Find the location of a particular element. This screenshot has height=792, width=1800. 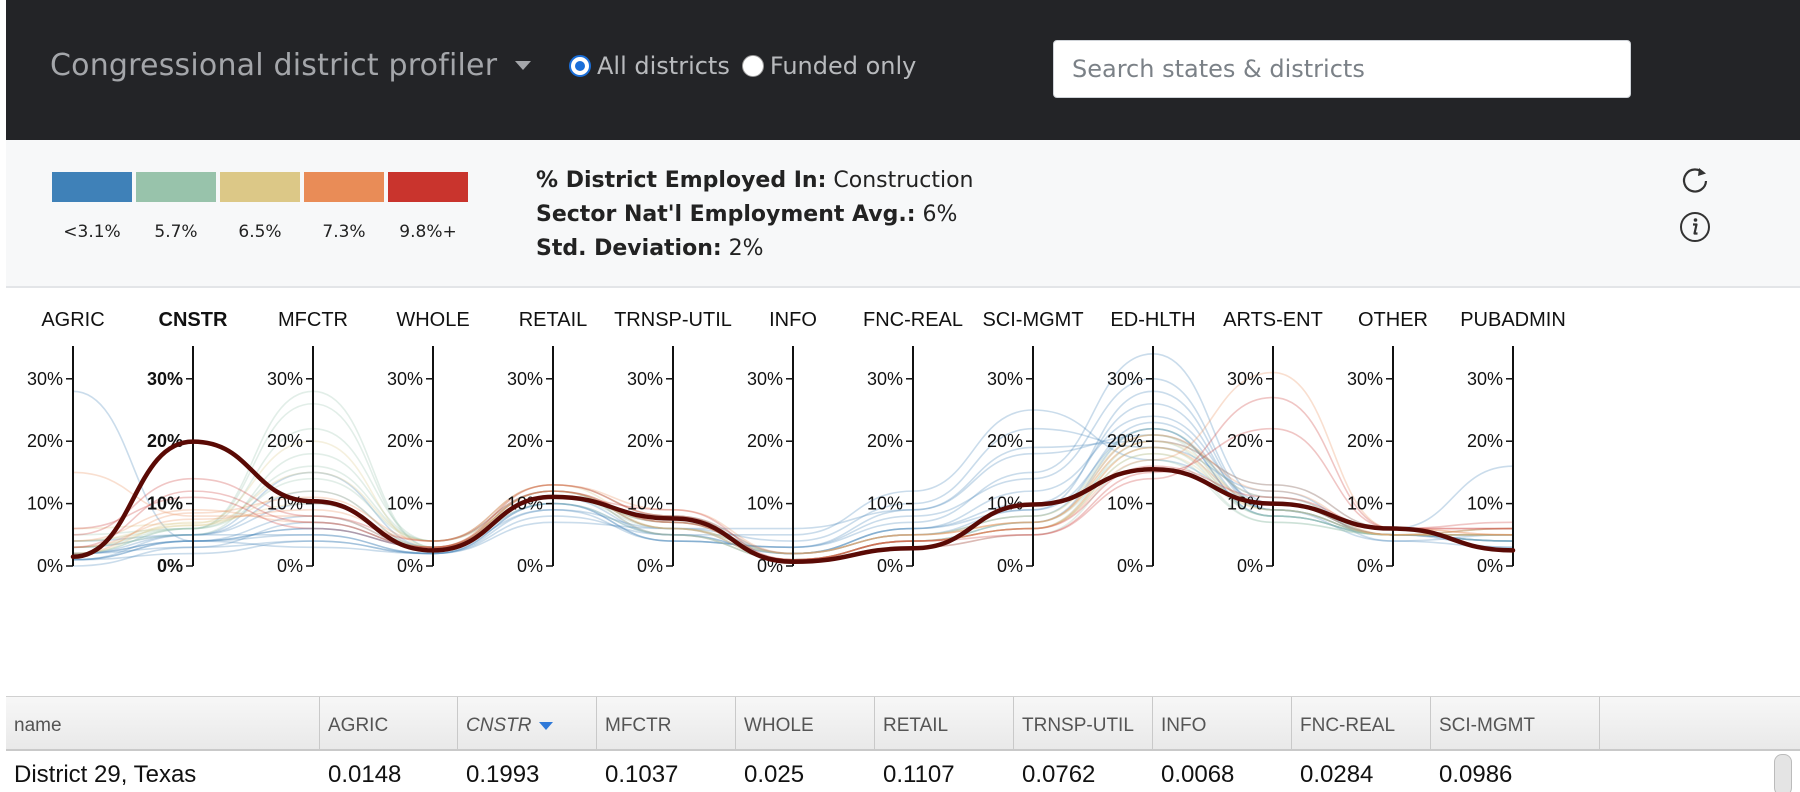

stat-average: Sector Nat'l Employment Avg.: 6% is located at coordinates (754, 215).